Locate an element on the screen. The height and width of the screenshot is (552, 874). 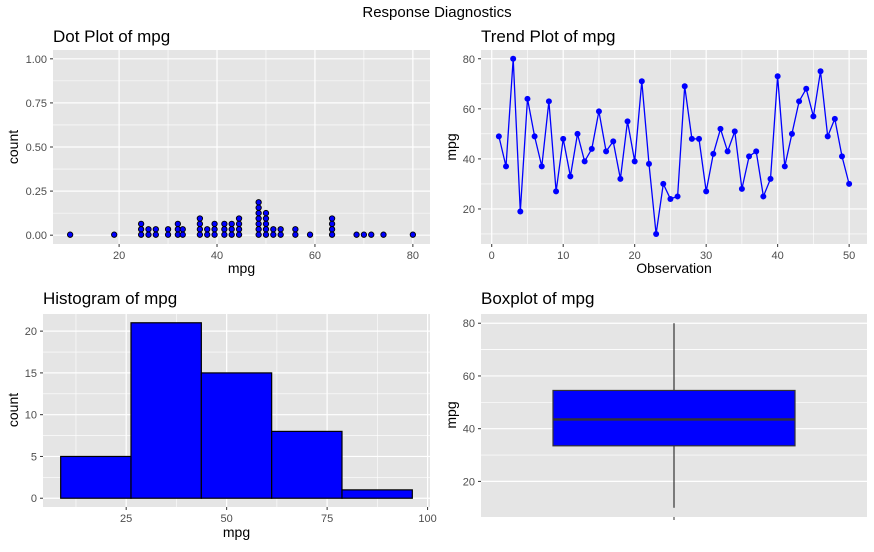
dot-plot-x-label: mpg is located at coordinates (241, 268).